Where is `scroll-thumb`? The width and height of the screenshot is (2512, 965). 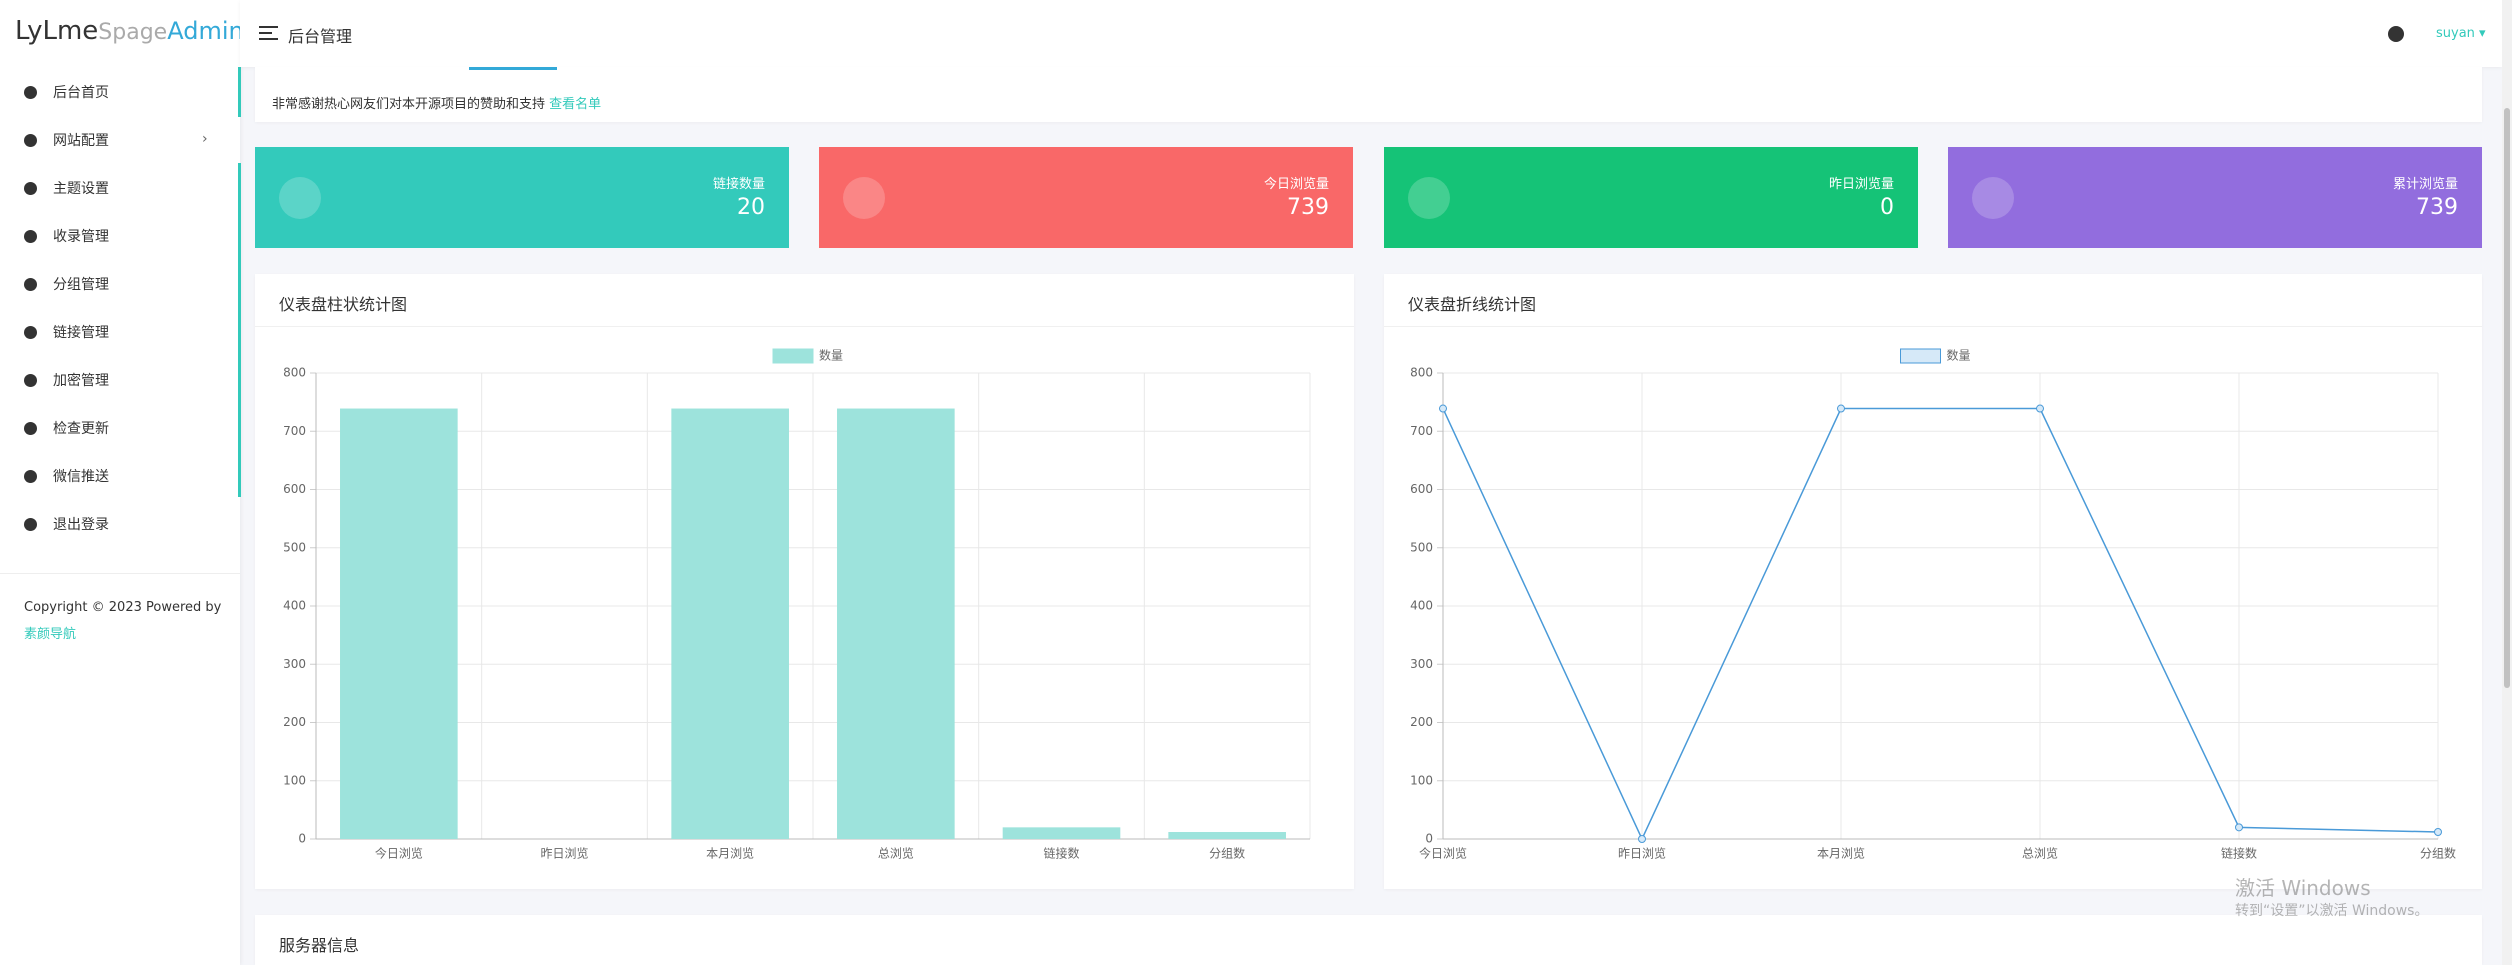
scroll-thumb is located at coordinates (2507, 398).